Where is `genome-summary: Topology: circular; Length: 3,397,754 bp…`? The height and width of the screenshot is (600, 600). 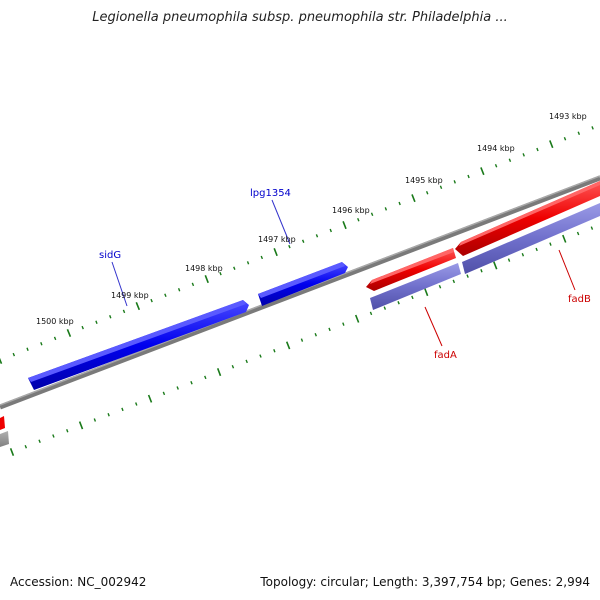 genome-summary: Topology: circular; Length: 3,397,754 bp… is located at coordinates (425, 582).